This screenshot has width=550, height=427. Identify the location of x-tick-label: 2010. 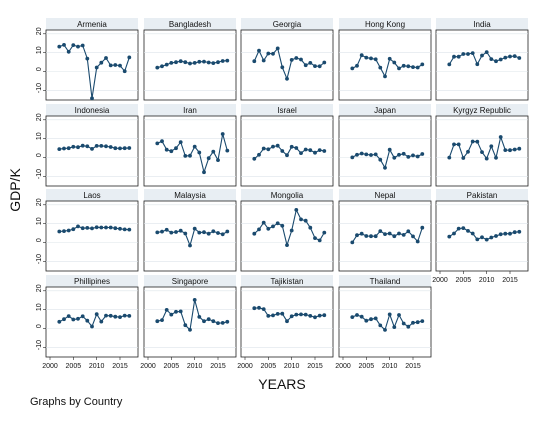
(97, 366).